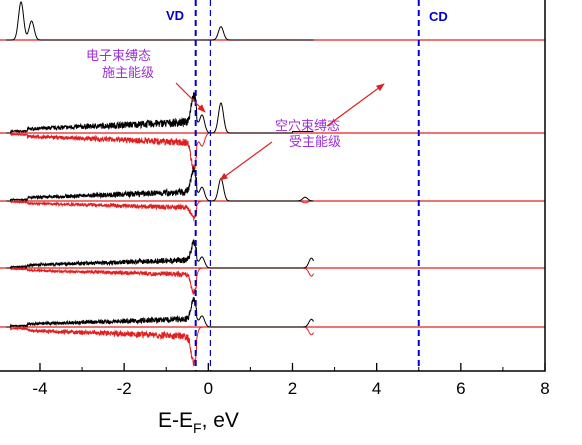  What do you see at coordinates (124, 388) in the screenshot?
I see `x-tick-label: -2` at bounding box center [124, 388].